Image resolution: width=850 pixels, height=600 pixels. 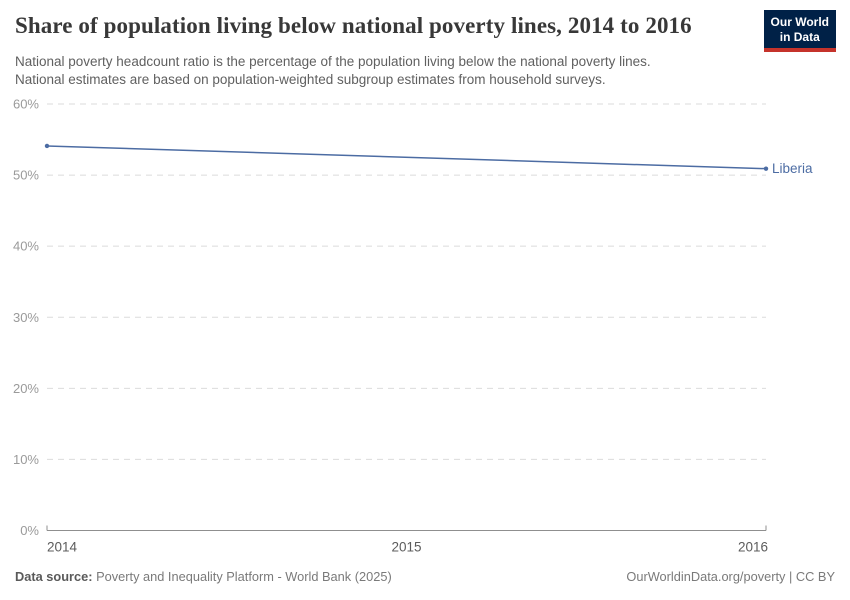 I want to click on series-label: Liberia, so click(x=792, y=168).